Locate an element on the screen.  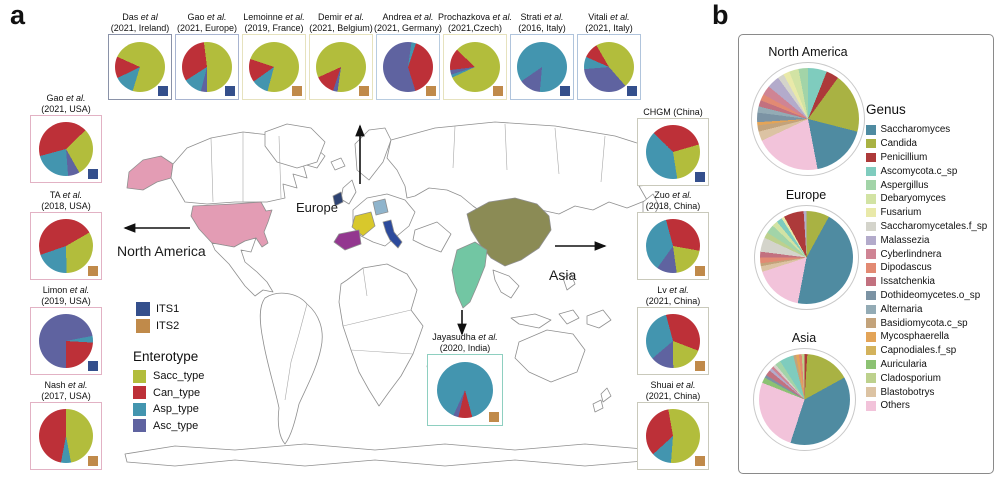
map-country-india is located at coordinates (469, 275).